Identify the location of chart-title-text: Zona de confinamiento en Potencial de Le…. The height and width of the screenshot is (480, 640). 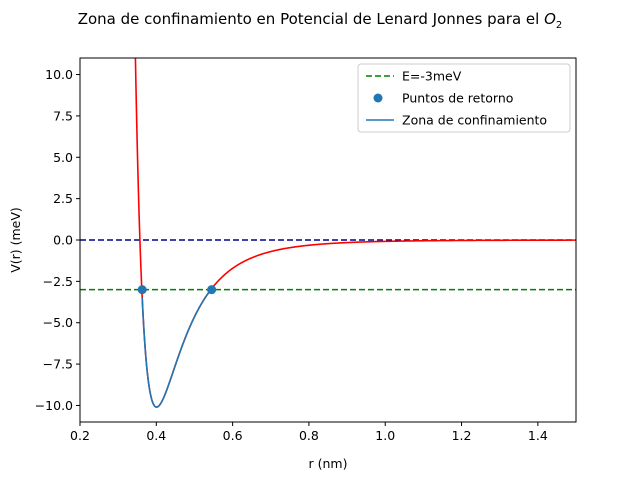
(309, 19).